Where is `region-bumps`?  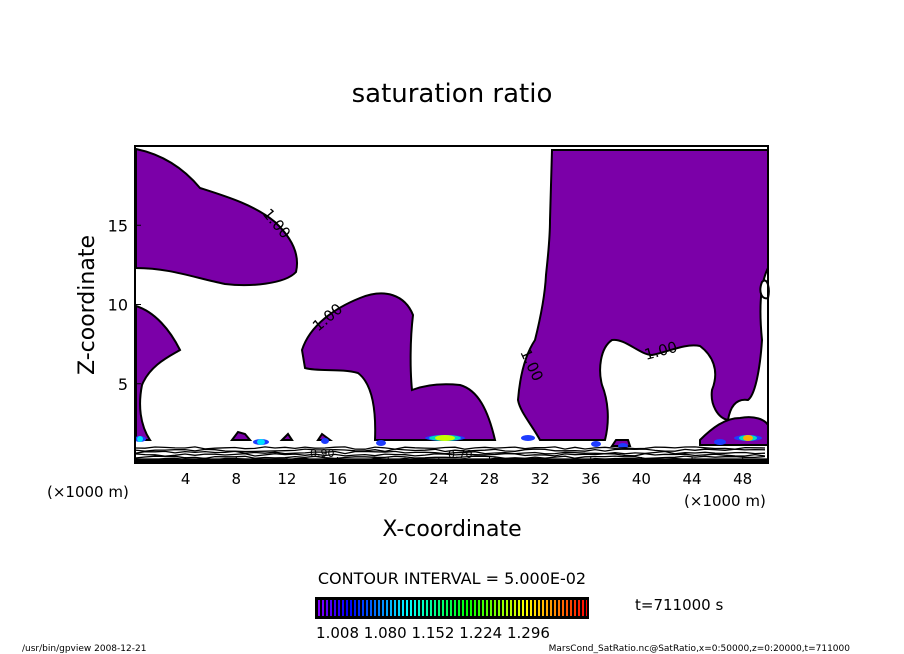 region-bumps is located at coordinates (431, 438).